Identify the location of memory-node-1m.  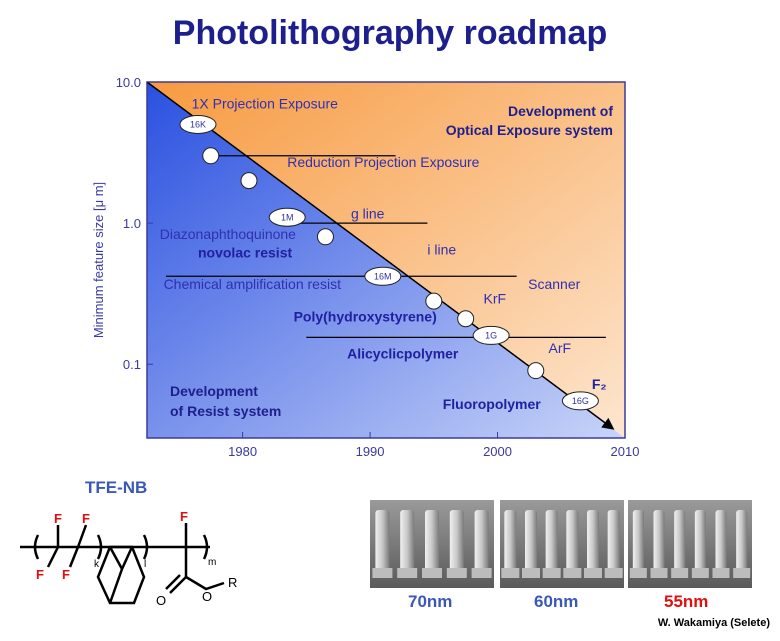
(287, 217).